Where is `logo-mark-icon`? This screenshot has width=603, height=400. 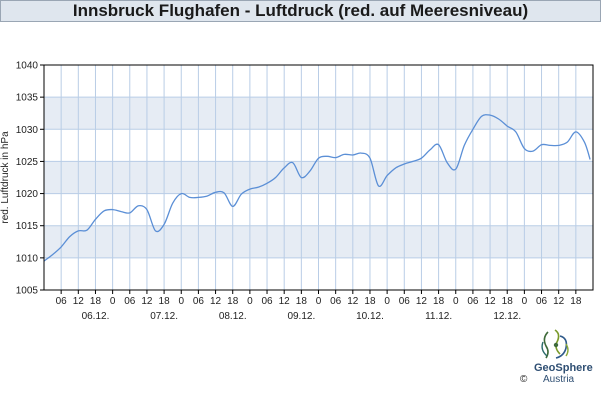 logo-mark-icon is located at coordinates (555, 344).